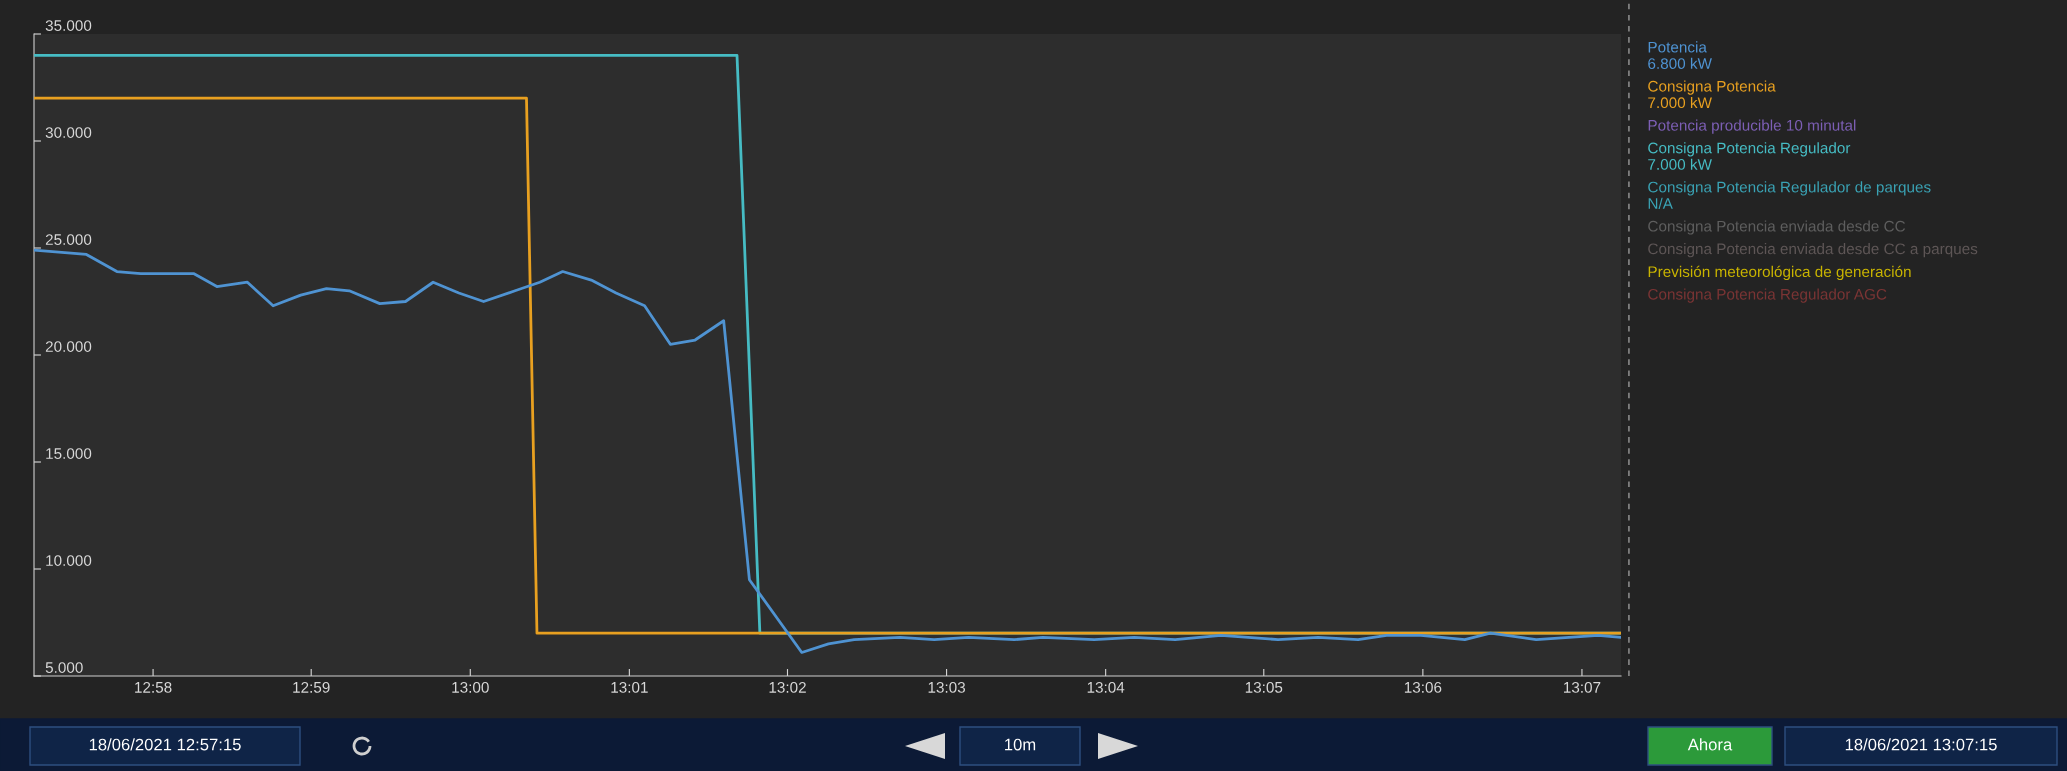  Describe the element at coordinates (165, 744) in the screenshot. I see `text: 18/06/2021 12:57:15` at that location.